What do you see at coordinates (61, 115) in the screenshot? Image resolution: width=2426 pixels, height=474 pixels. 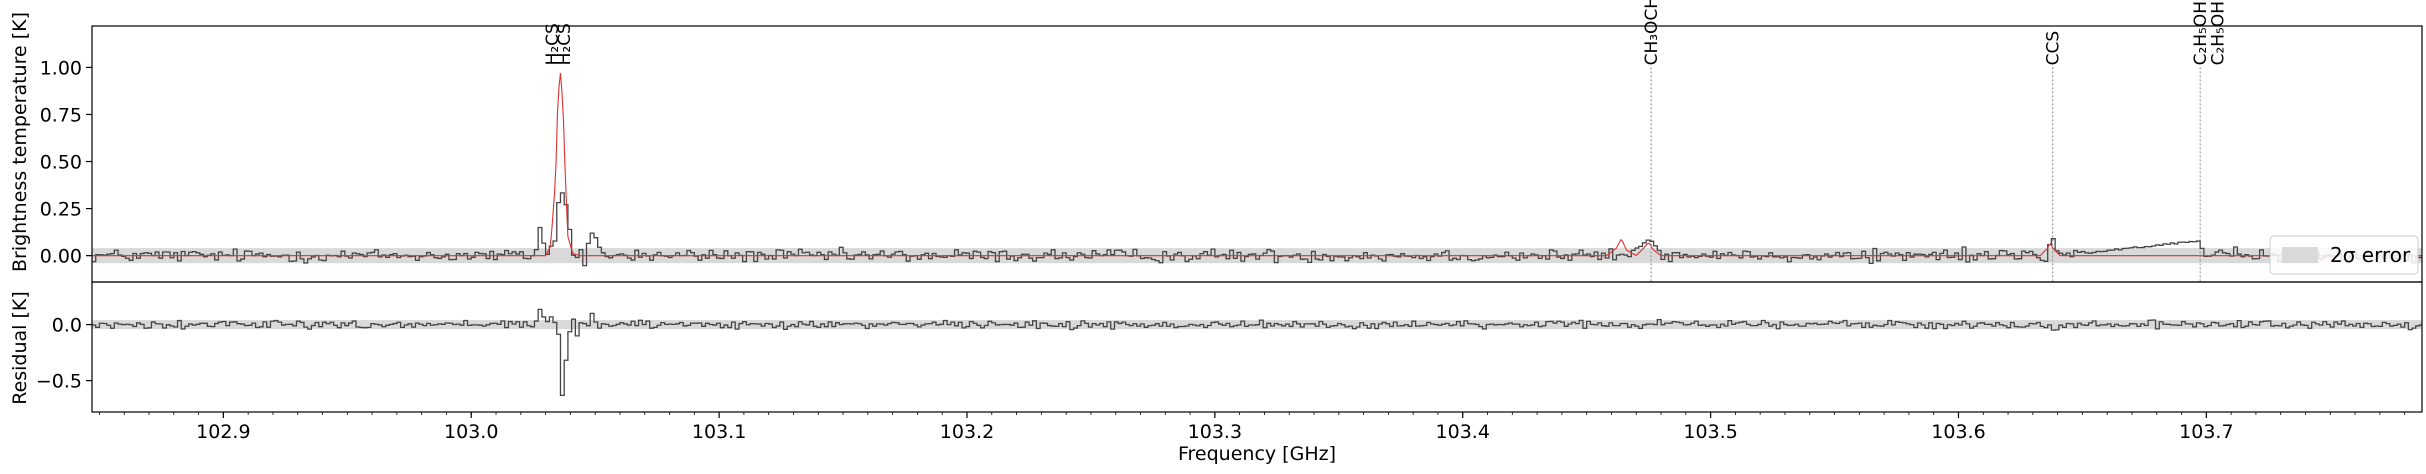 I see `y-tick-label: 0.75` at bounding box center [61, 115].